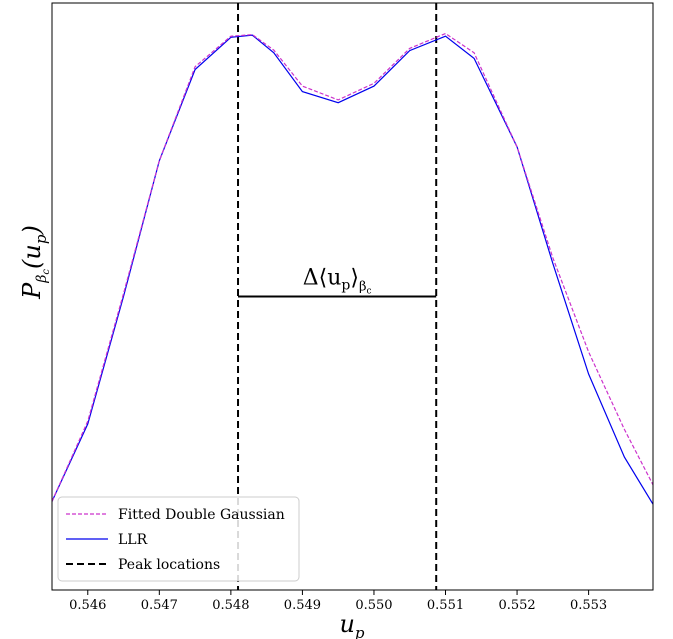 This screenshot has height=639, width=673. I want to click on x-axis-label: up, so click(351, 624).